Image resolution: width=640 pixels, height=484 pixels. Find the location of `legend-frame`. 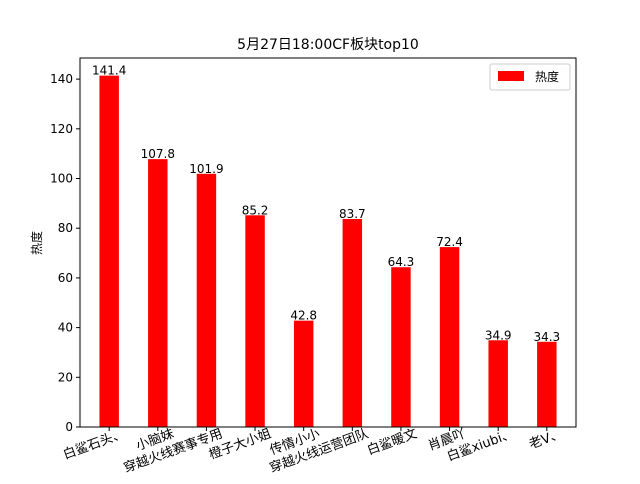

legend-frame is located at coordinates (530, 77).